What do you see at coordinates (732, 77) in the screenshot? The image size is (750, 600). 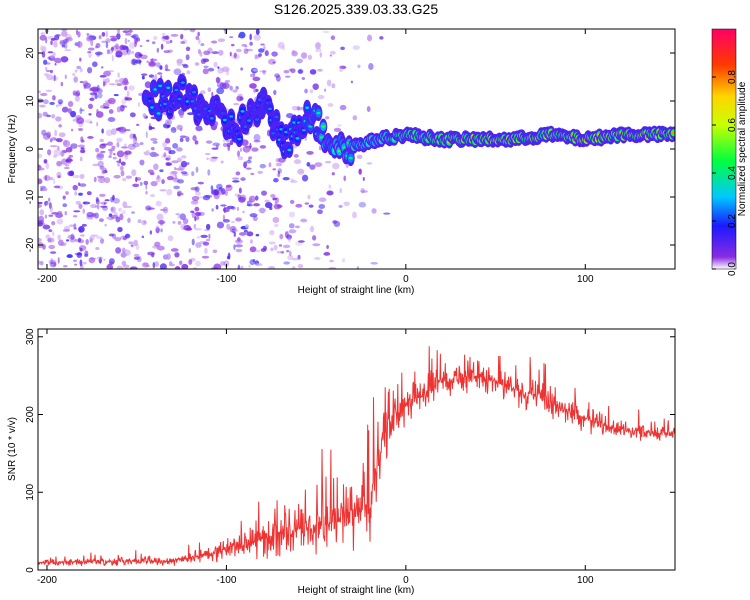 I see `colorbar-tick-label: 0.8` at bounding box center [732, 77].